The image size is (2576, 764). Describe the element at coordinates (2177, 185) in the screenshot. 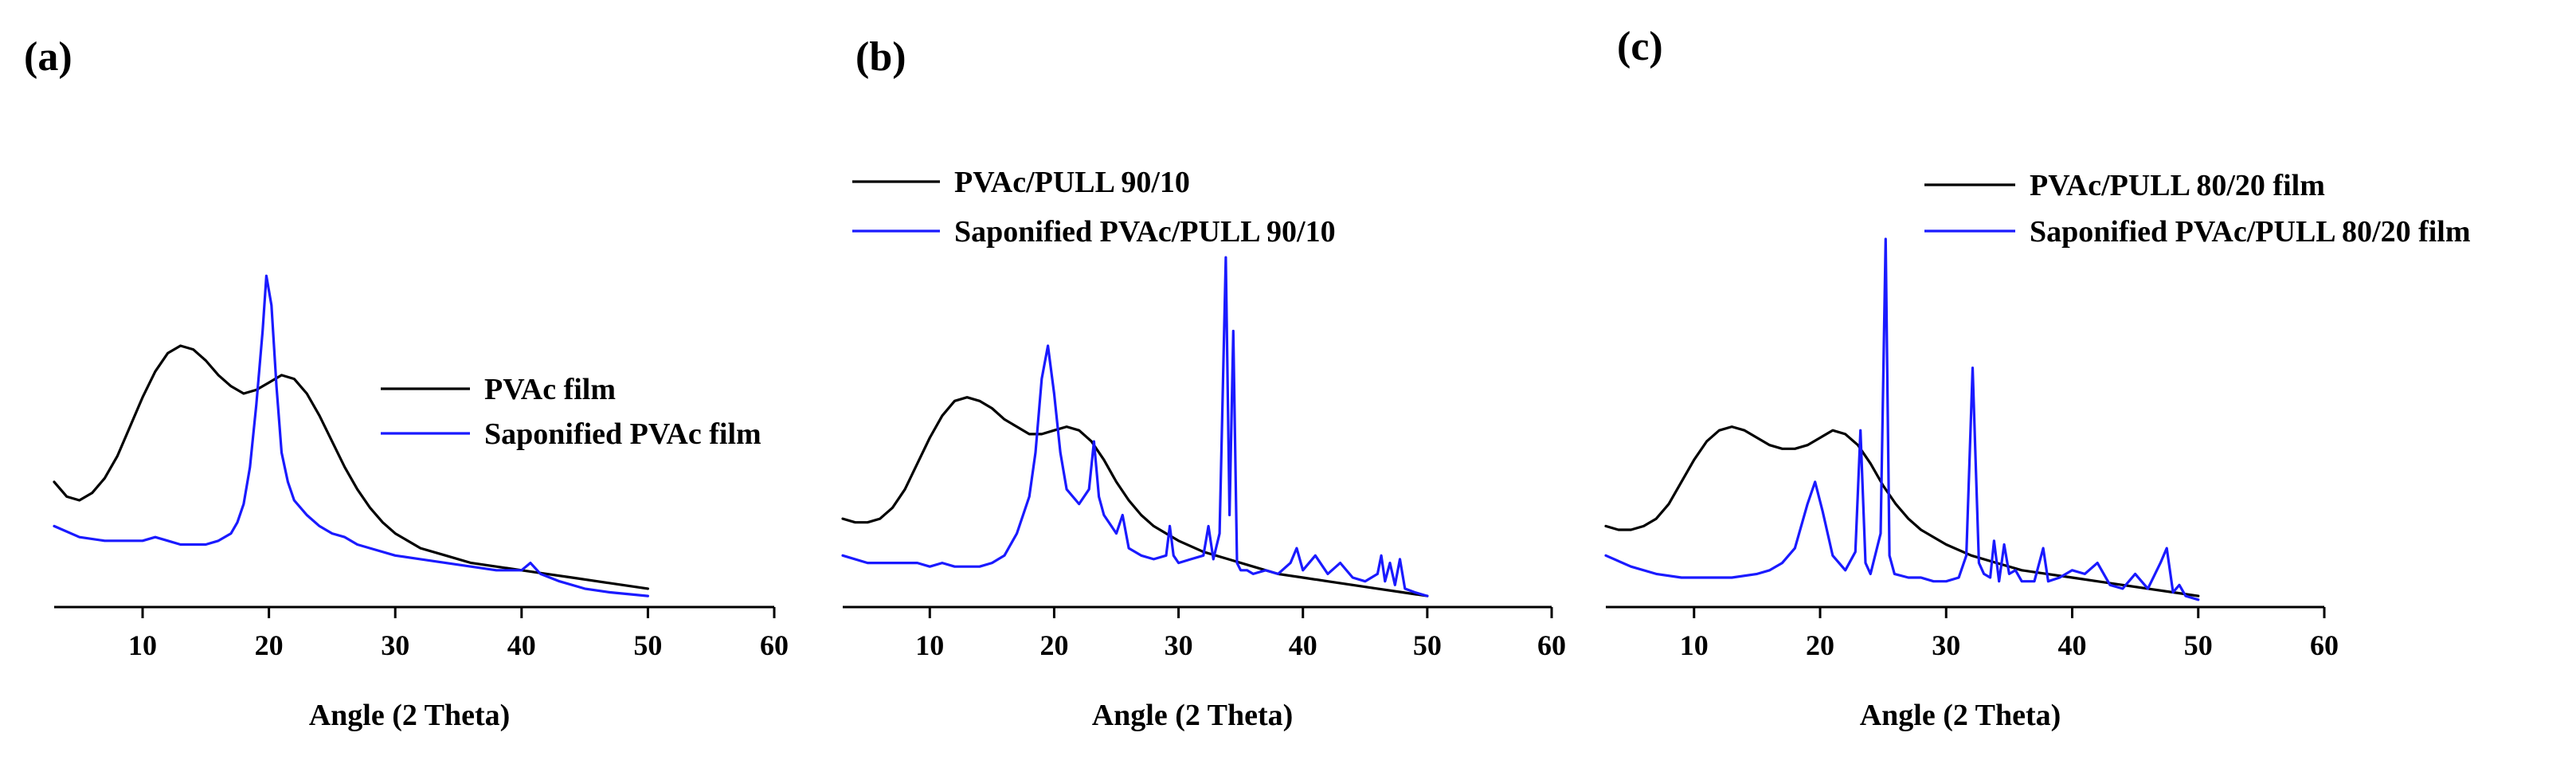

I see `legend-label: PVAc/PULL 80/20 film` at that location.